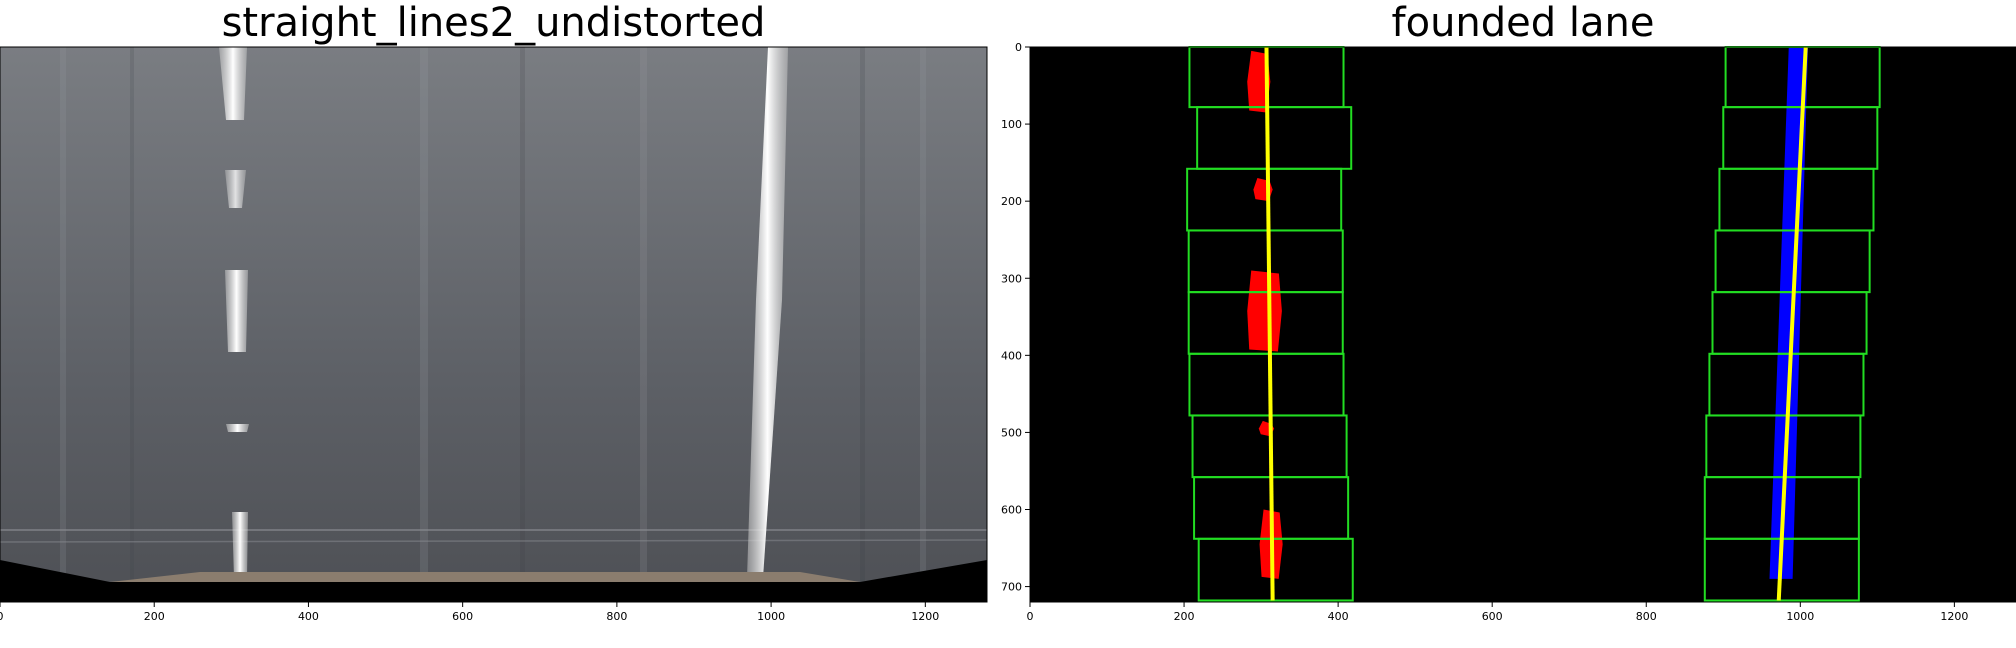 This screenshot has height=648, width=2016. What do you see at coordinates (494, 541) in the screenshot?
I see `road-seam` at bounding box center [494, 541].